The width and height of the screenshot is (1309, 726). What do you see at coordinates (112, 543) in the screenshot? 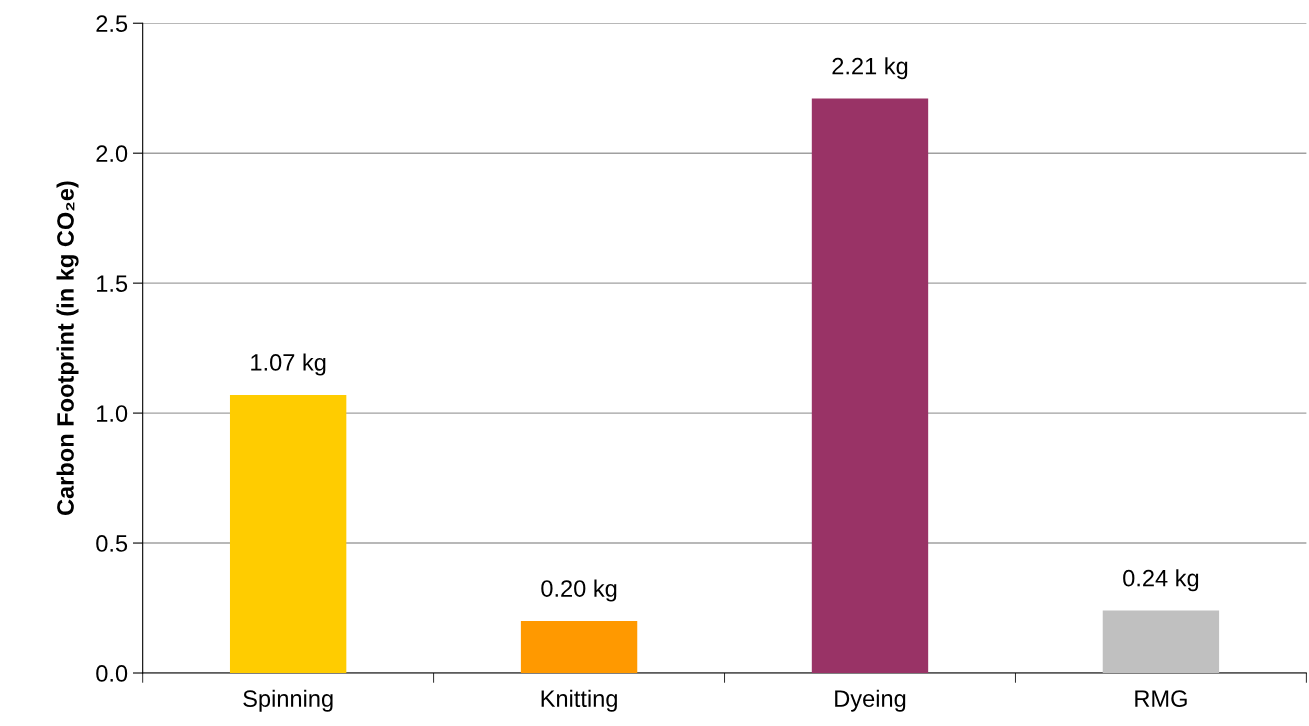
I see `y-tick-label: 0.5` at bounding box center [112, 543].